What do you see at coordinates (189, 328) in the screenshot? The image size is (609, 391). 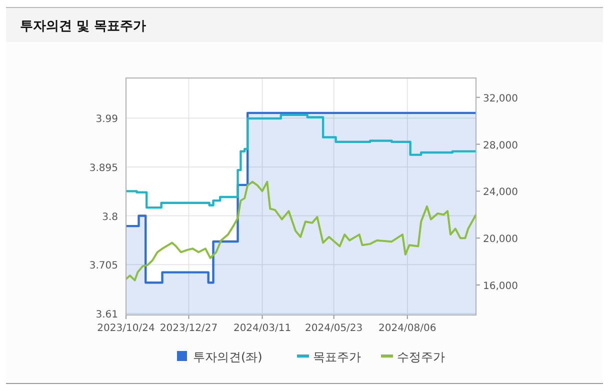 I see `x-tick-label: 2023/12/27` at bounding box center [189, 328].